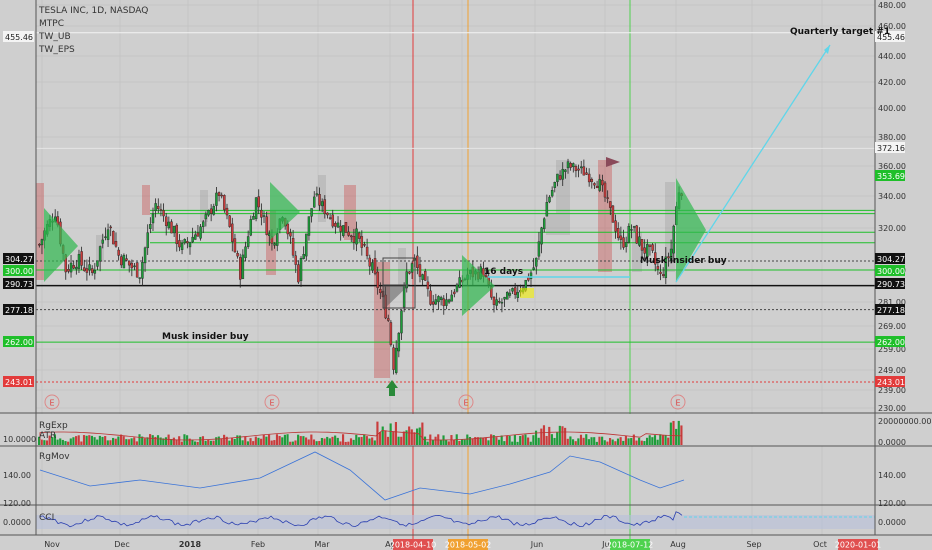 The image size is (932, 550). What do you see at coordinates (51, 24) in the screenshot?
I see `indicator-mtpc: MTPC` at bounding box center [51, 24].